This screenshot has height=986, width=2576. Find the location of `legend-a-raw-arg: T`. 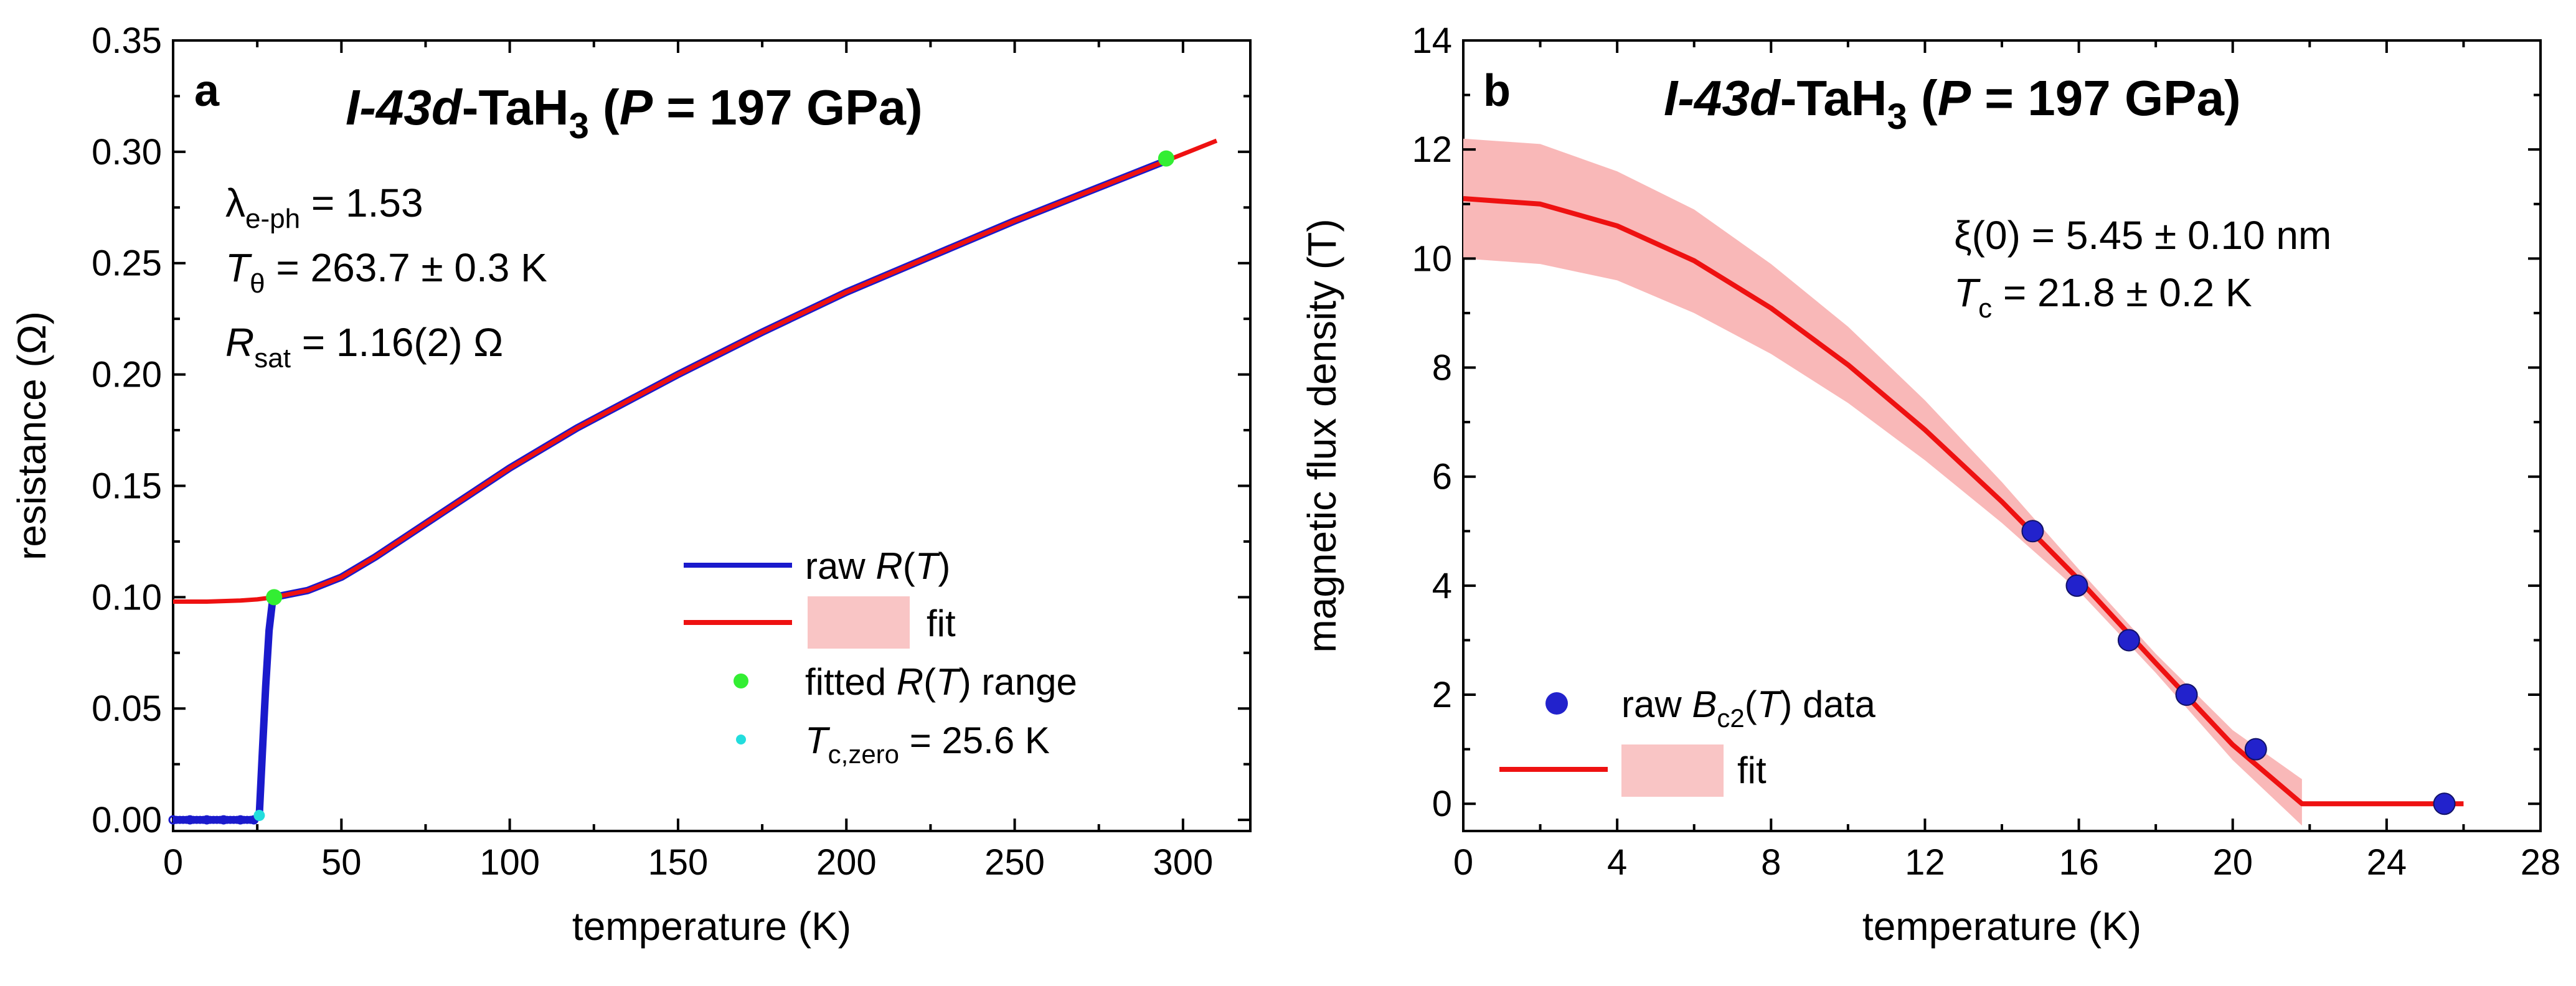

legend-a-raw-arg: T is located at coordinates (928, 566).